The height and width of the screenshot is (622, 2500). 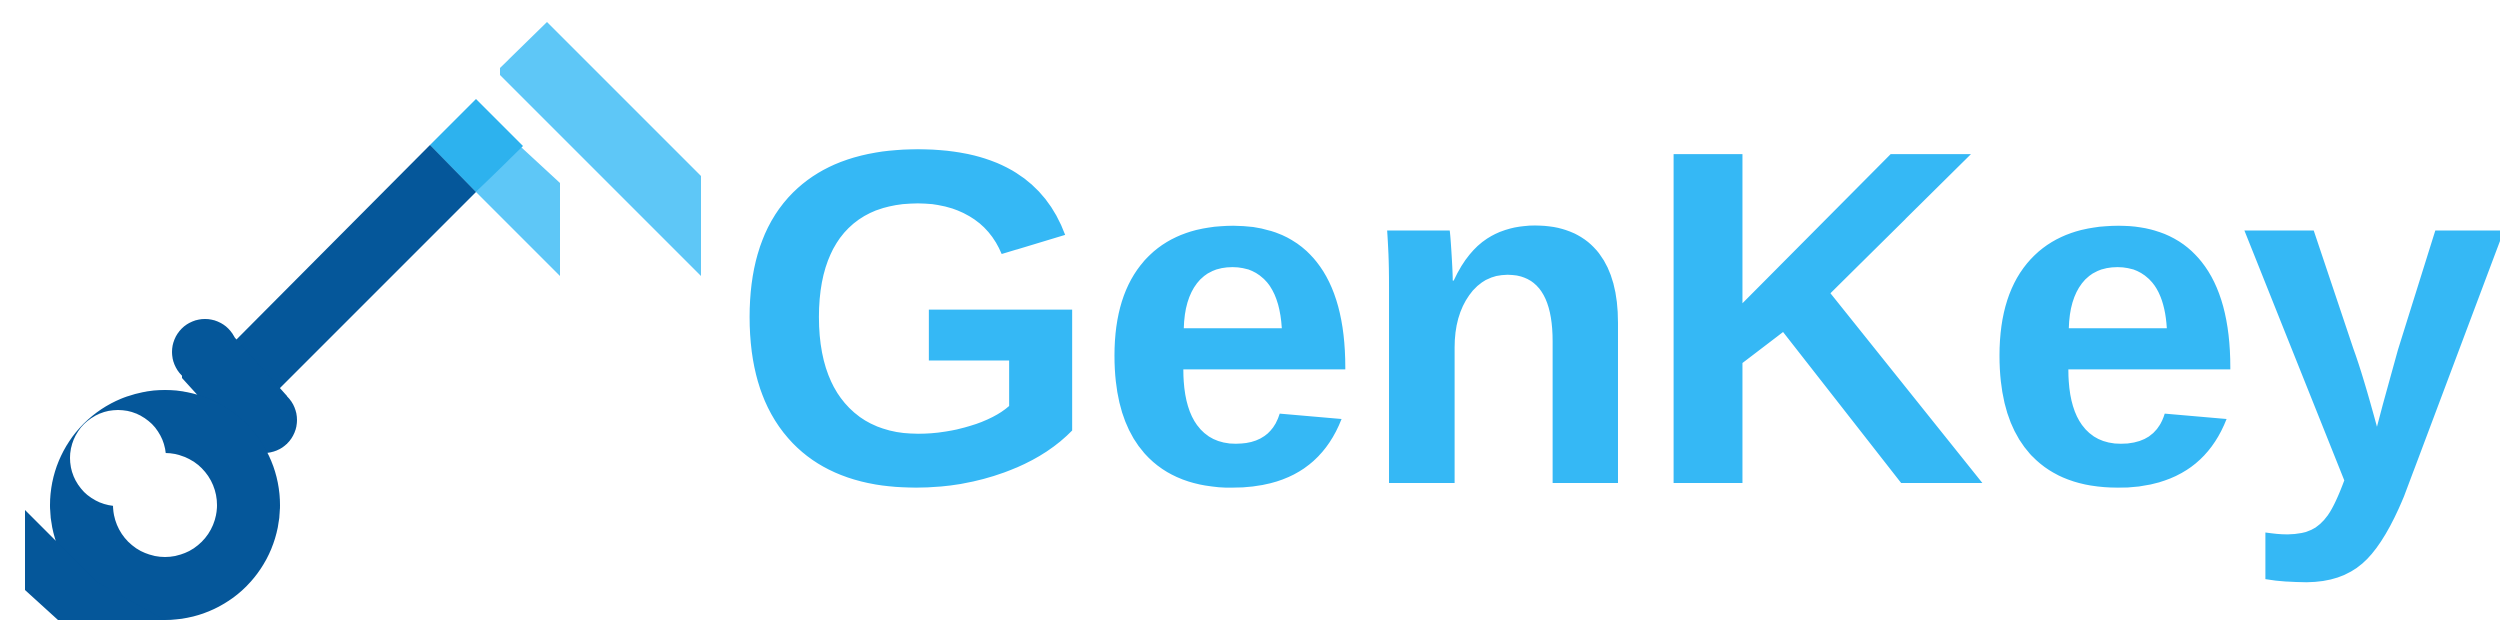 I want to click on key-shaft-shape, so click(x=352, y=269).